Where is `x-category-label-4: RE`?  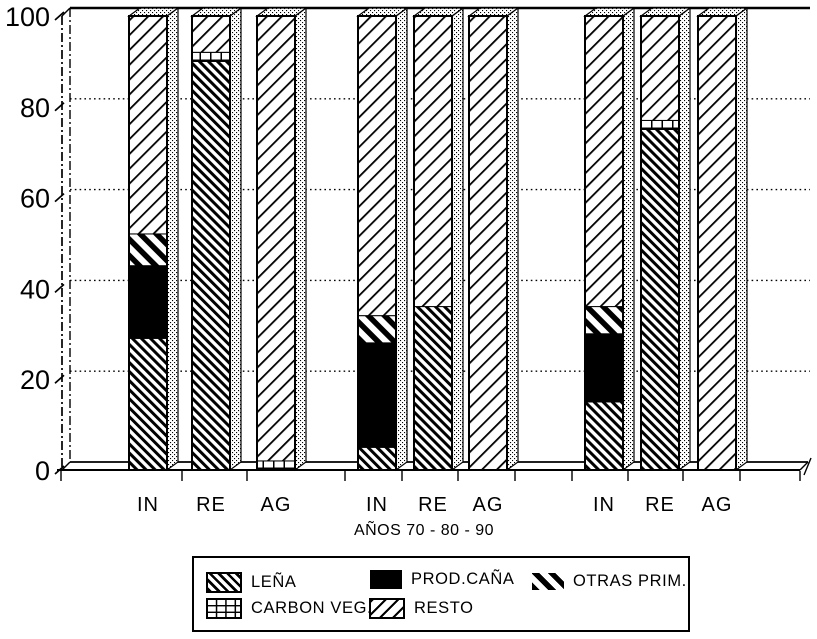
x-category-label-4: RE is located at coordinates (433, 505).